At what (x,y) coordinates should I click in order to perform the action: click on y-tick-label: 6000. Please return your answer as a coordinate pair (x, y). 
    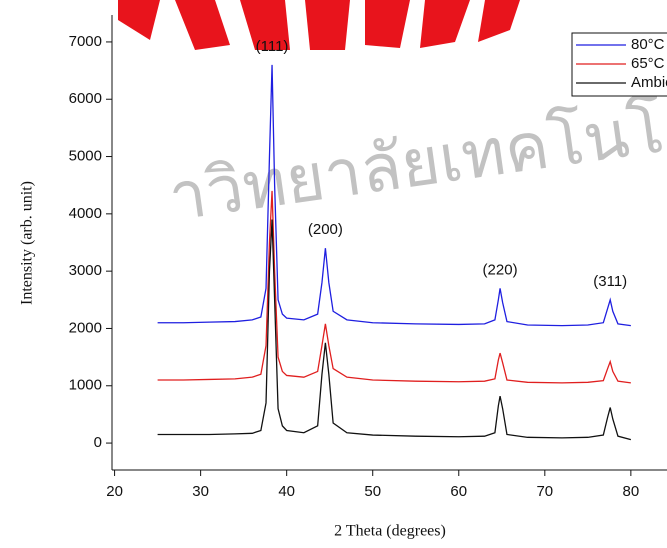
    Looking at the image, I should click on (85, 98).